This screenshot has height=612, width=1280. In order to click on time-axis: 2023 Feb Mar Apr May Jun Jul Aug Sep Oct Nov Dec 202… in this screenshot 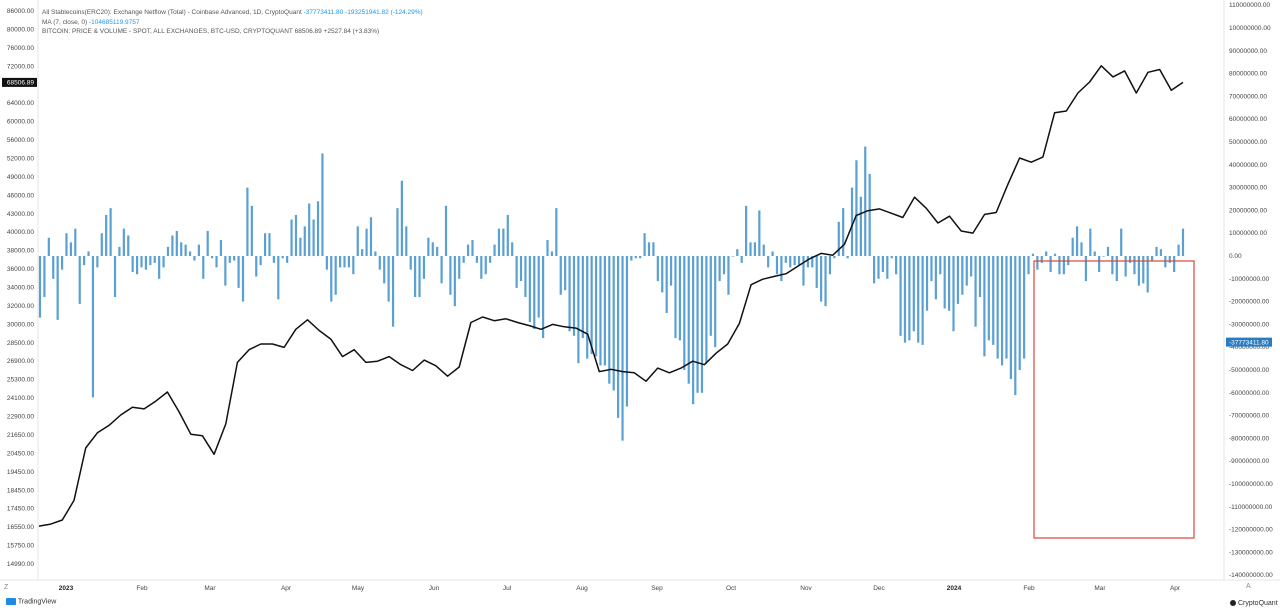, I will do `click(620, 588)`.